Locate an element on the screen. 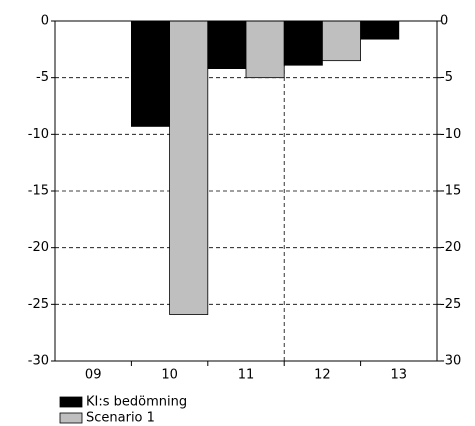  y2-tick-label: -5 is located at coordinates (446, 77).